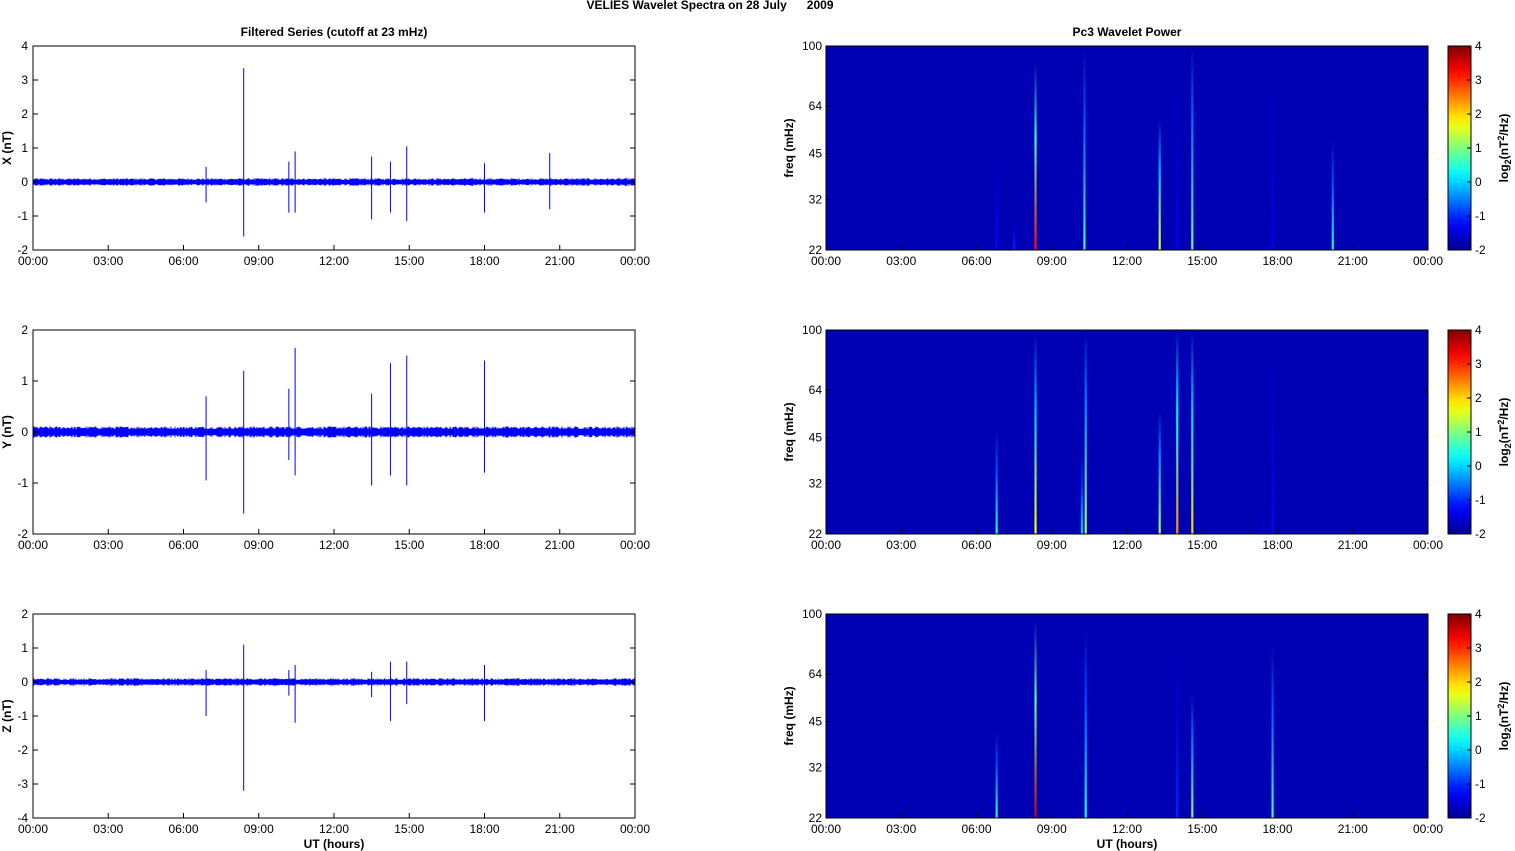 Image resolution: width=1515 pixels, height=851 pixels. Describe the element at coordinates (1504, 173) in the screenshot. I see `colorbar-label-part: log` at that location.